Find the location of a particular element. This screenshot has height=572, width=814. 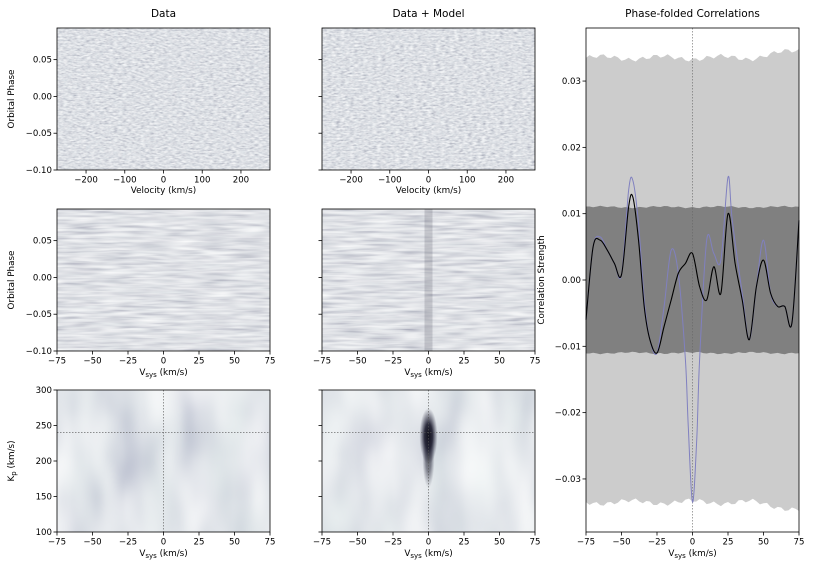

data-kp-vsys-xtick-label: −25 is located at coordinates (128, 543).